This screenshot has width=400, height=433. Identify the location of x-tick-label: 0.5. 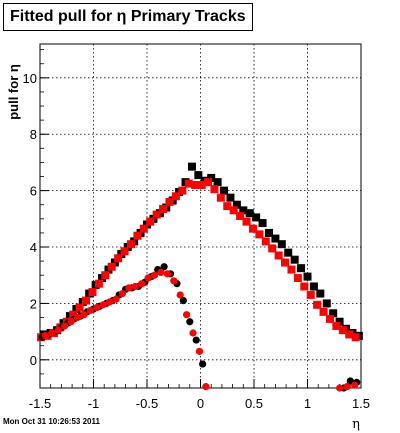
(254, 403).